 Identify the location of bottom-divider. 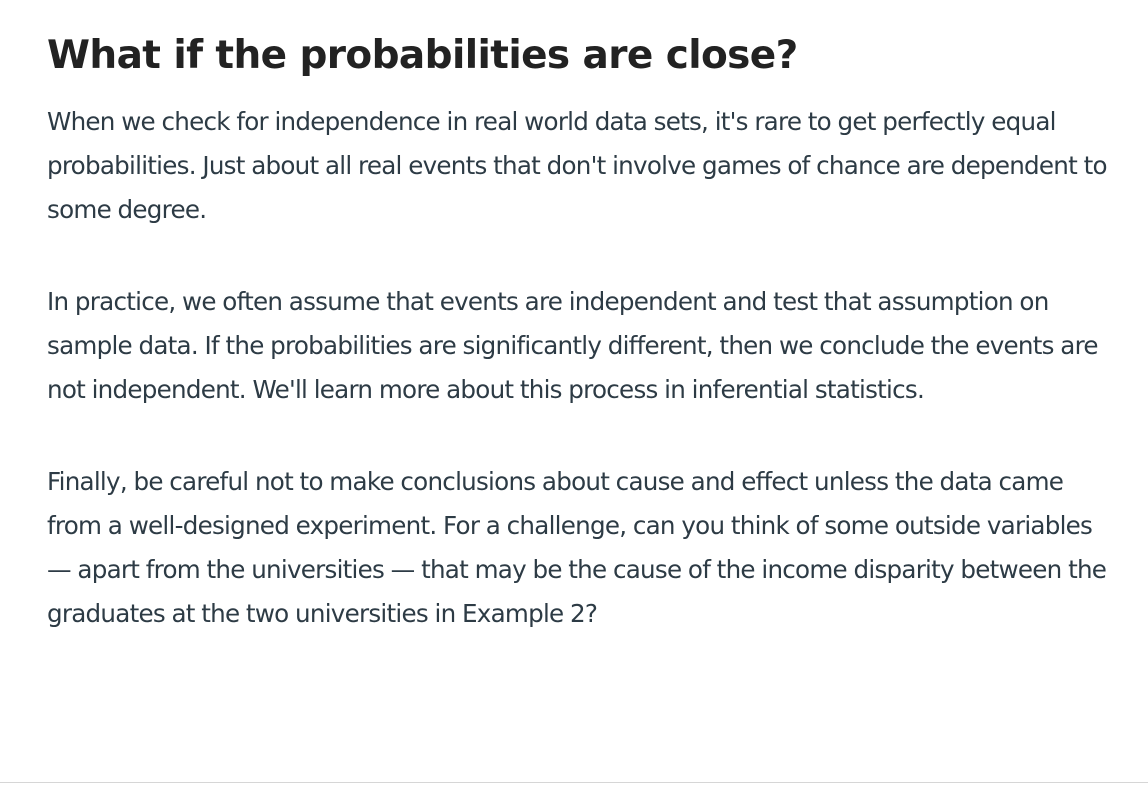
(574, 782).